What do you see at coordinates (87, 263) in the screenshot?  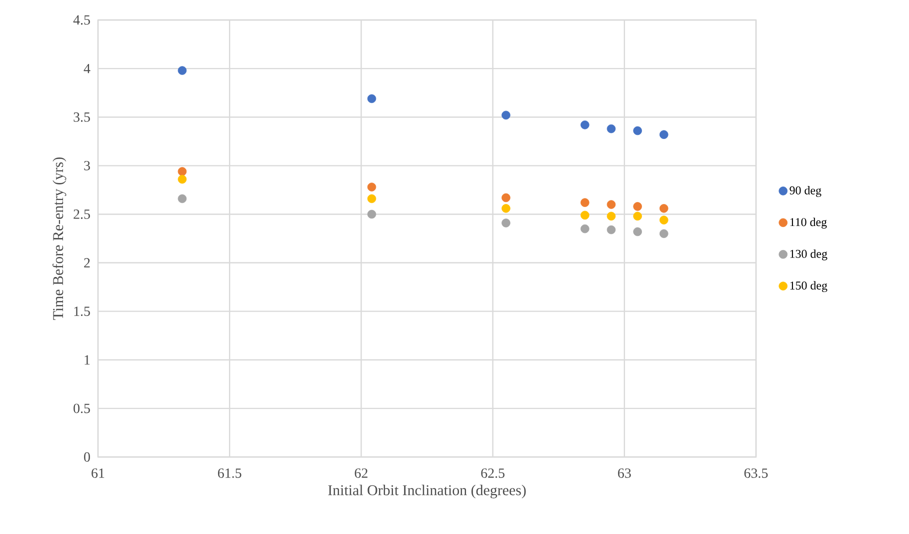 I see `y-tick-label: 2` at bounding box center [87, 263].